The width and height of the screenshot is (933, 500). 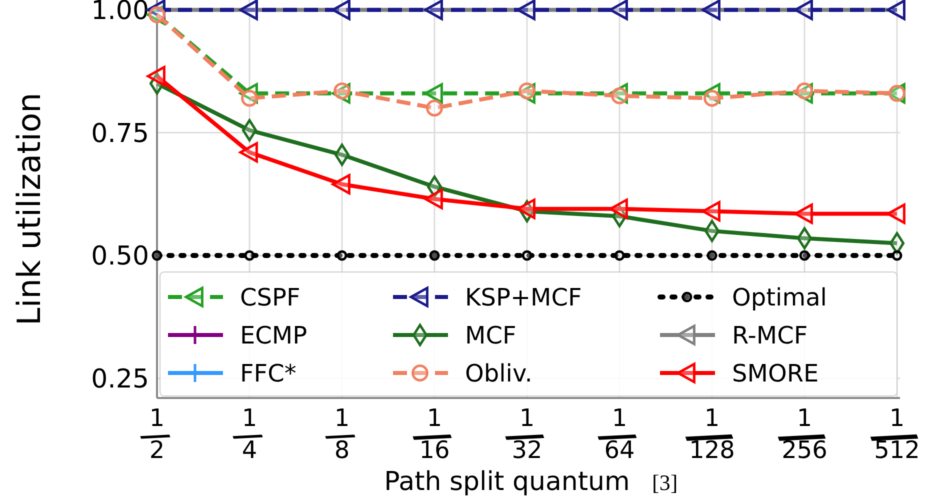 I want to click on legend-label: MCF, so click(x=490, y=335).